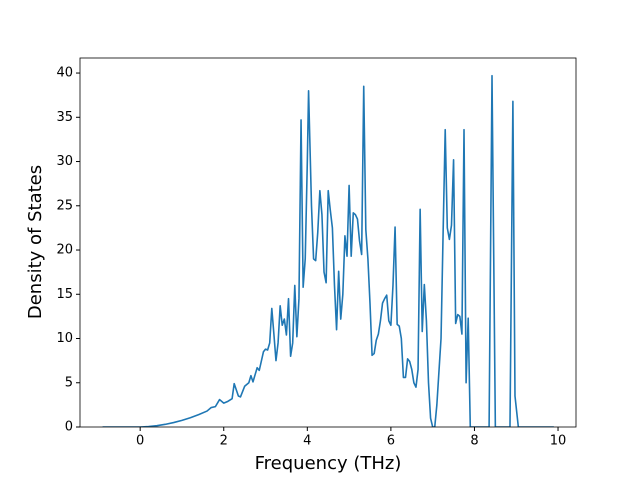 Image resolution: width=640 pixels, height=480 pixels. I want to click on y-tick-label: 20, so click(64, 250).